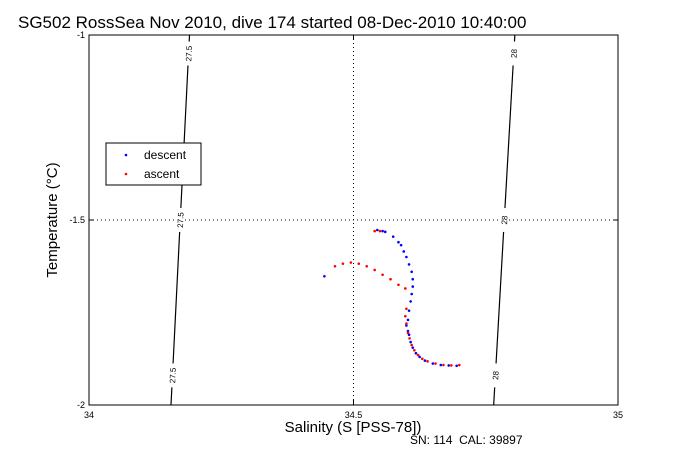 This screenshot has height=454, width=681. I want to click on x-tick-label: 34.5, so click(354, 415).